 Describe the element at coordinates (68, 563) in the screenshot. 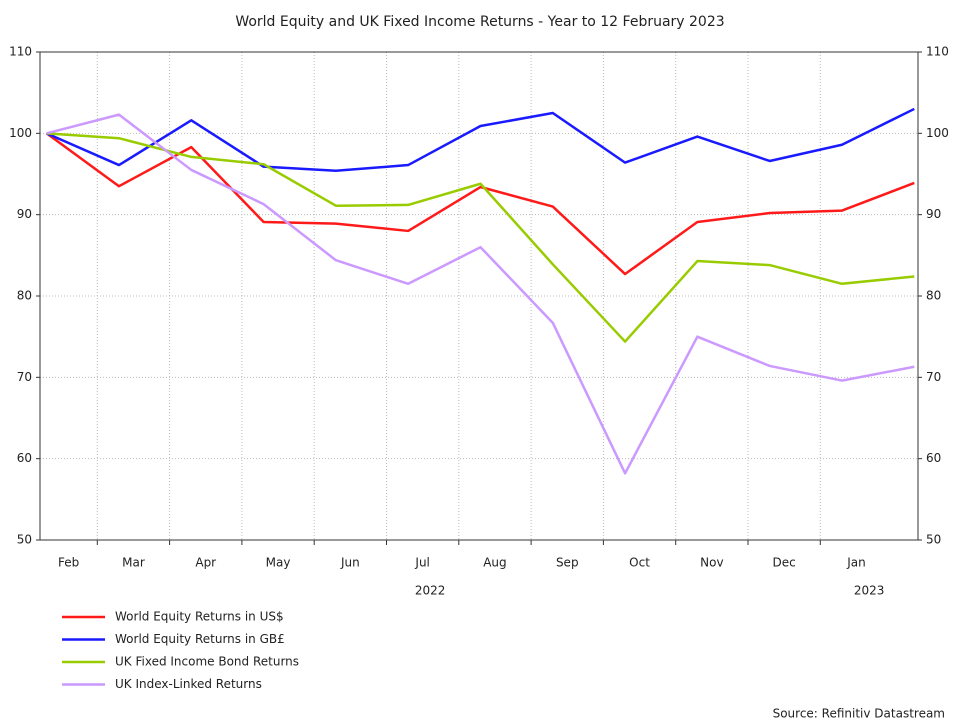

I see `x-tick-label: Feb` at that location.